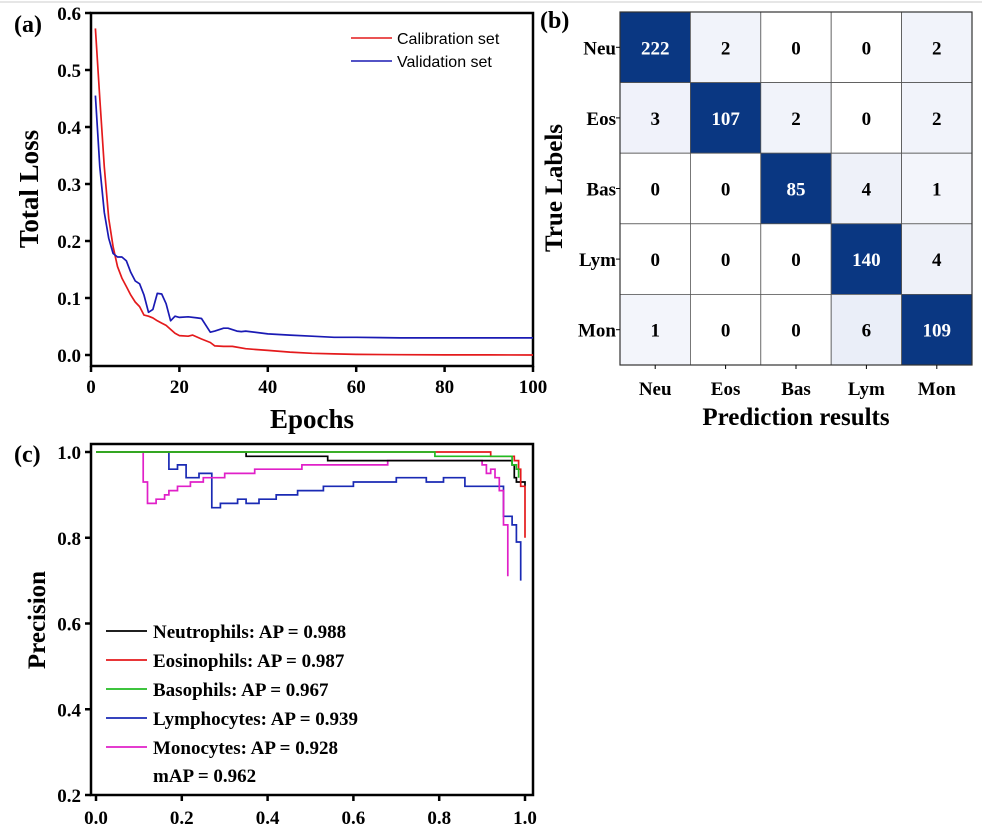 This screenshot has height=840, width=982. What do you see at coordinates (311, 494) in the screenshot?
I see `pr-series-eosinophils` at bounding box center [311, 494].